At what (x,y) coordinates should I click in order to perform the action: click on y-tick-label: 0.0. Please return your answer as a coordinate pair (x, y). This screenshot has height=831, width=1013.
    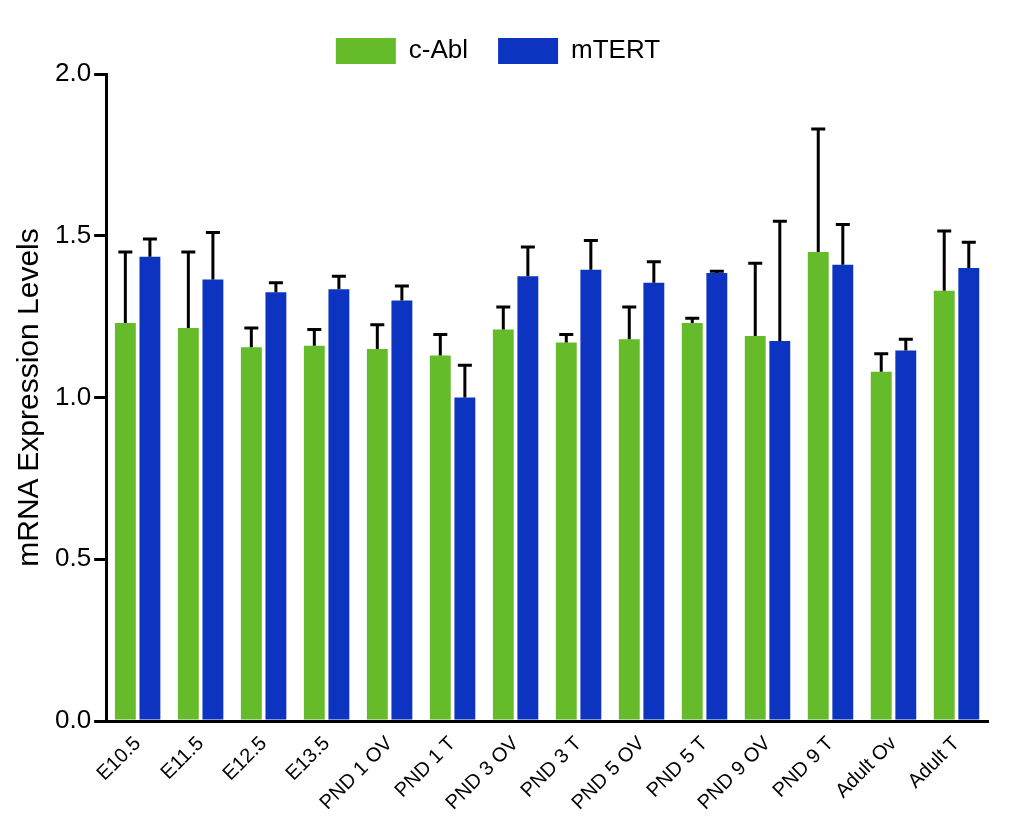
    Looking at the image, I should click on (73, 719).